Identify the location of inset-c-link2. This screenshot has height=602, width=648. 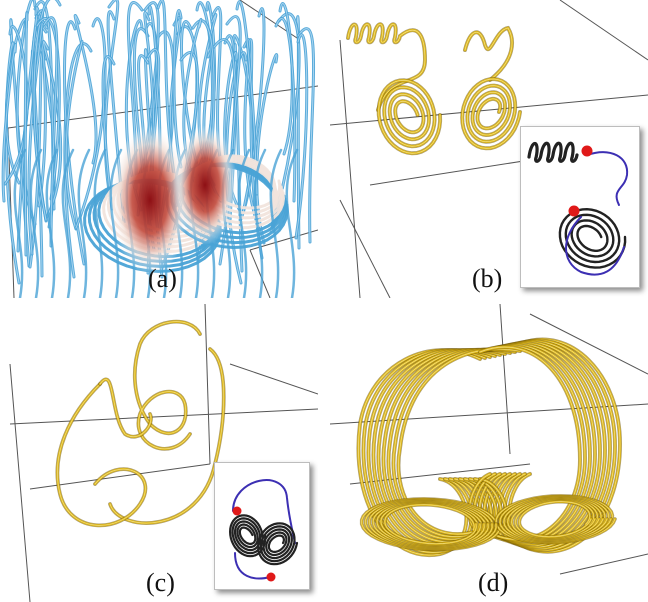
(252, 566).